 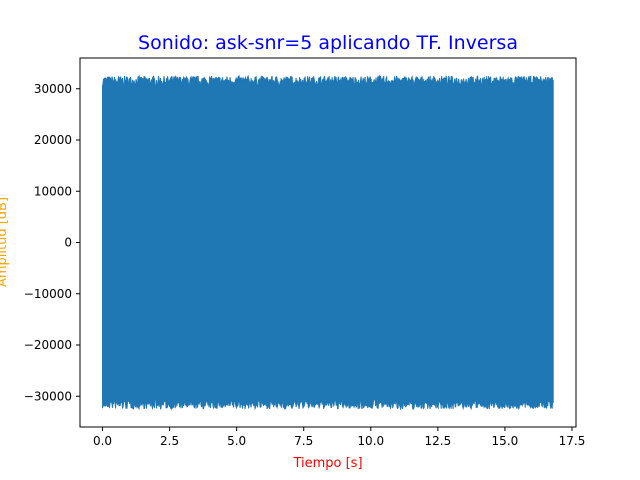 What do you see at coordinates (48, 345) in the screenshot?
I see `y-tick-label: −20000` at bounding box center [48, 345].